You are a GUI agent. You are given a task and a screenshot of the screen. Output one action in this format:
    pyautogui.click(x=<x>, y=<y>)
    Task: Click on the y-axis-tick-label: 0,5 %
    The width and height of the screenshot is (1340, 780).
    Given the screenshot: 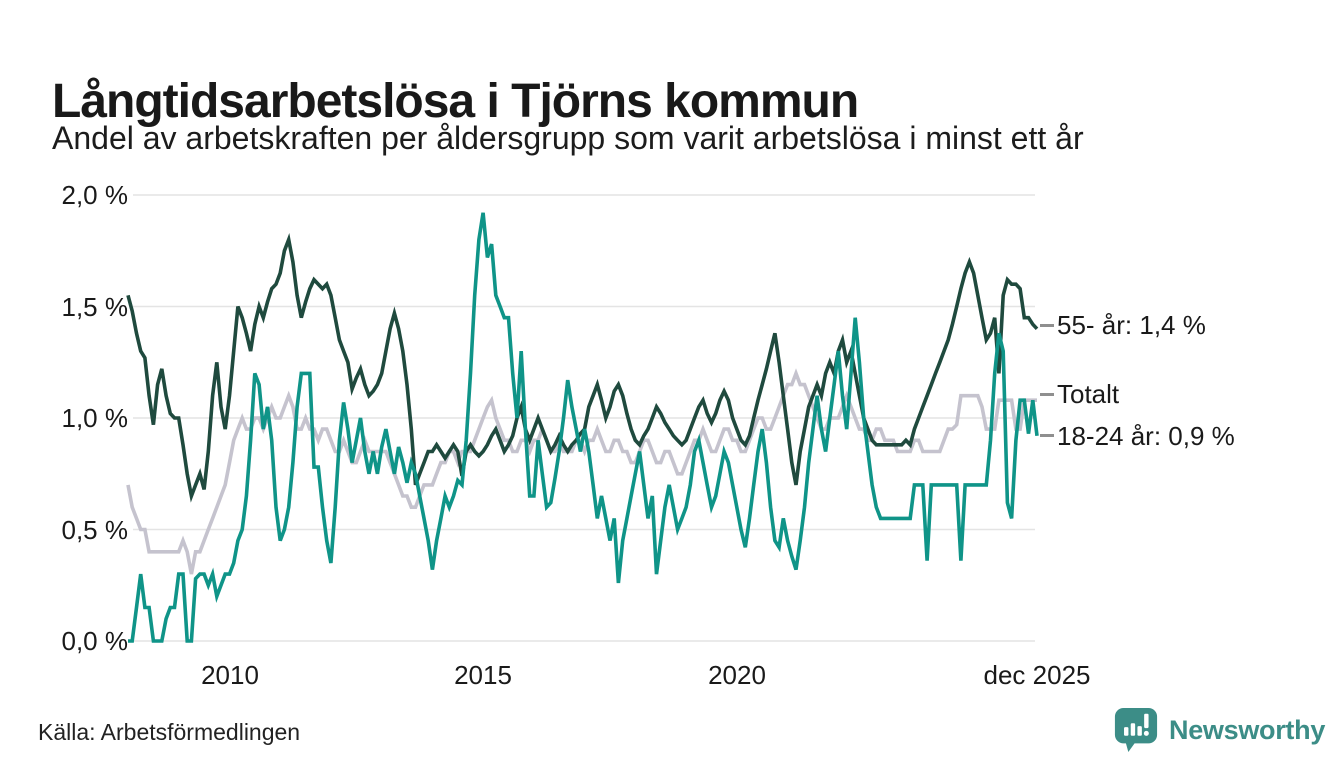 What is the action you would take?
    pyautogui.click(x=95, y=530)
    